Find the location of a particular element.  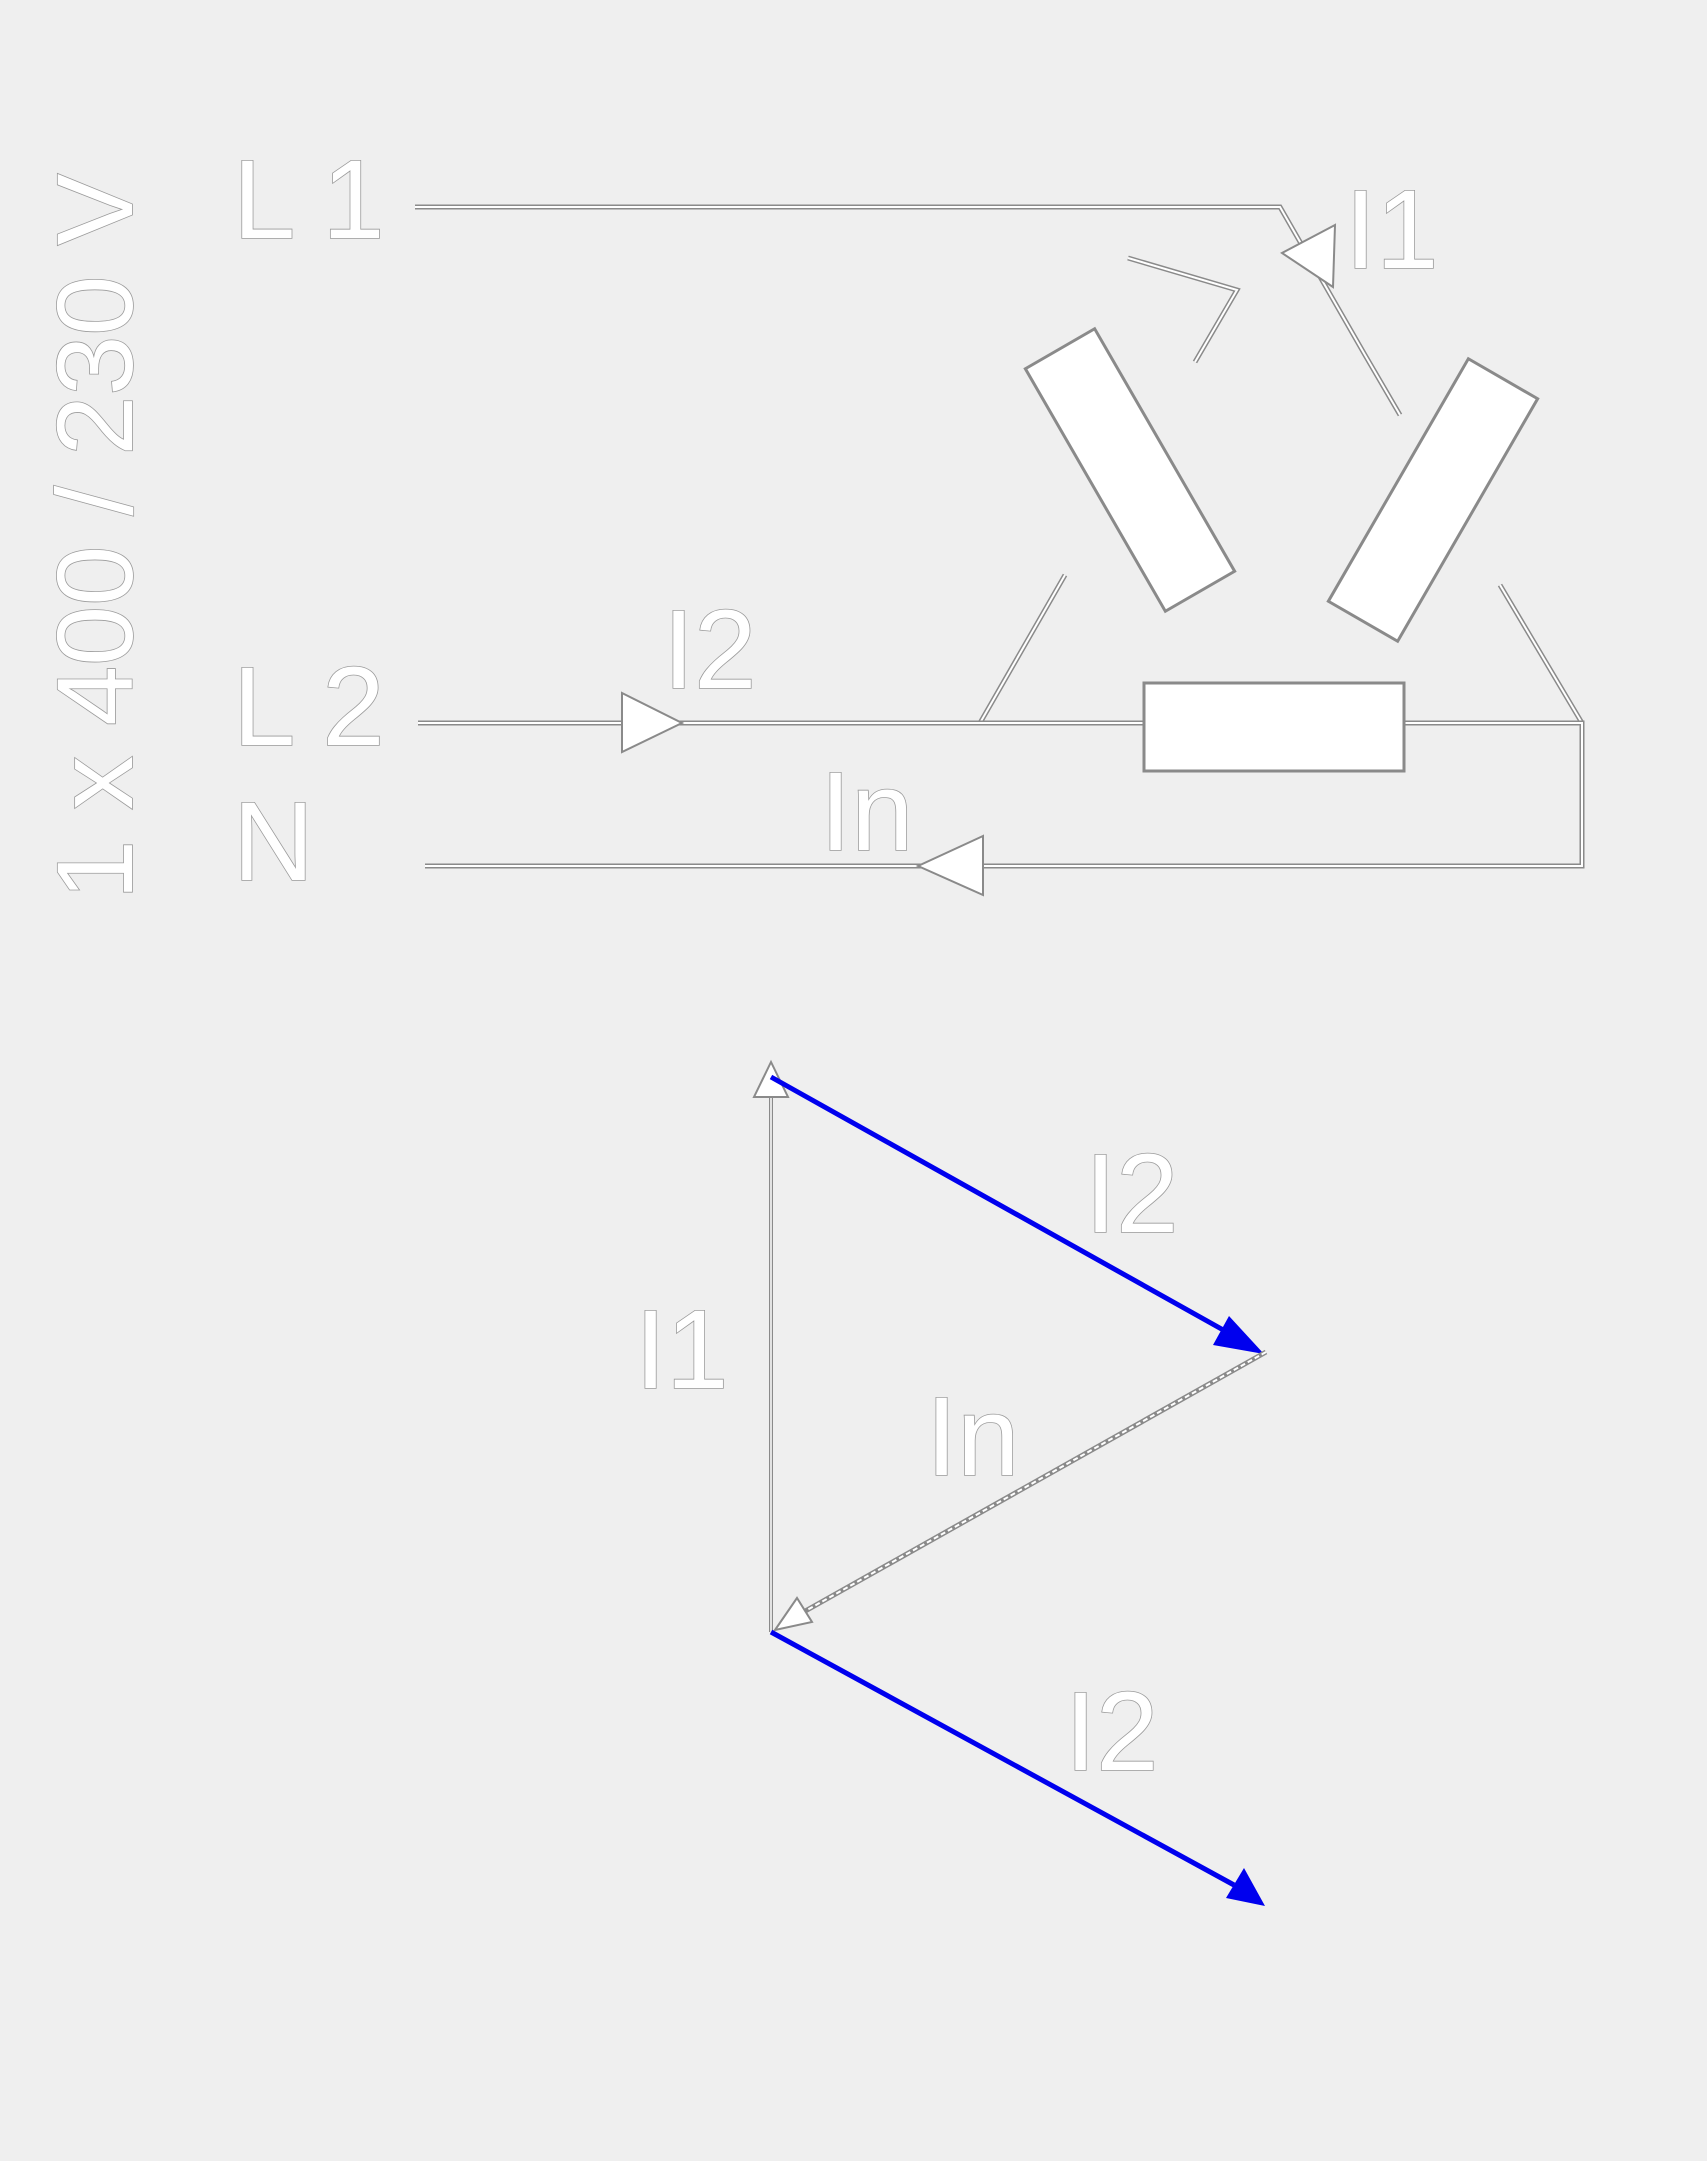

phasor-i1 is located at coordinates (771, 1345).